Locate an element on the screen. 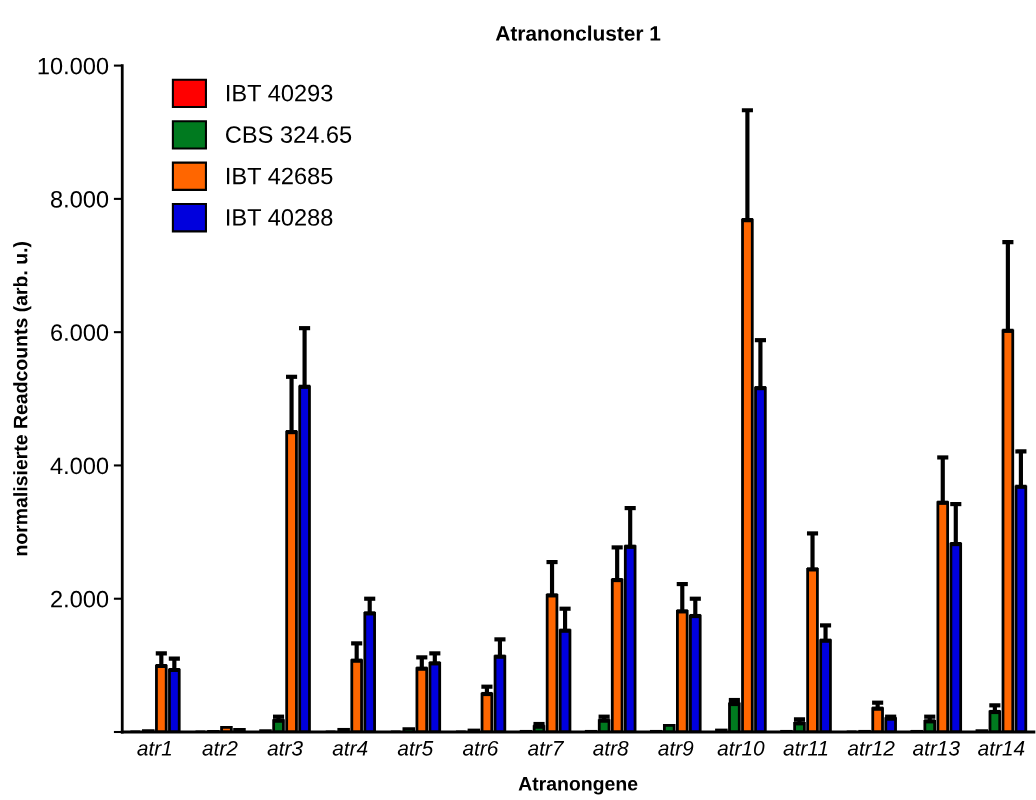  legend-label: IBT 40293 is located at coordinates (280, 93).